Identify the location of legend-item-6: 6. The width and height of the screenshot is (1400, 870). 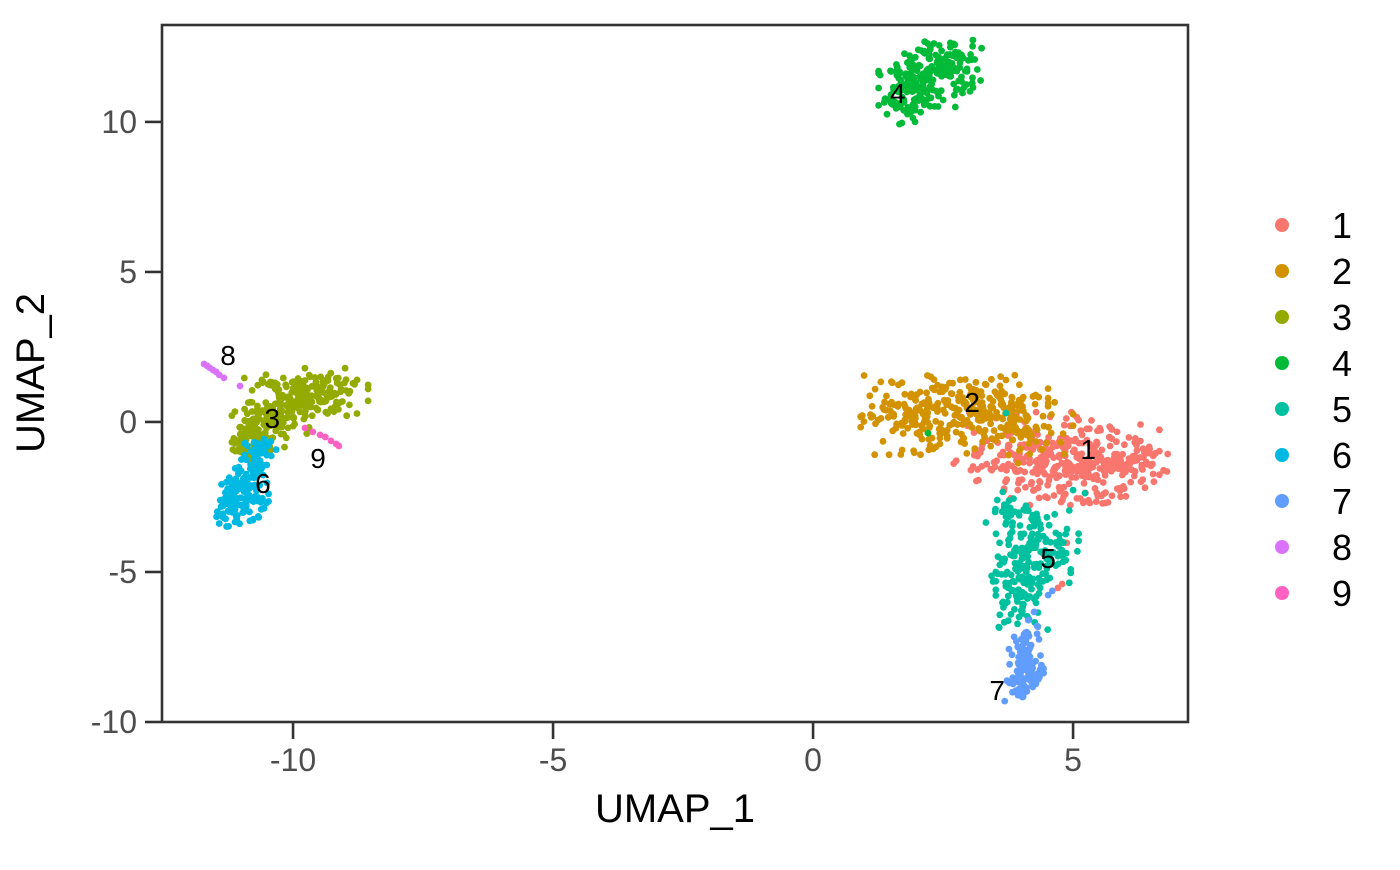
(1313, 455).